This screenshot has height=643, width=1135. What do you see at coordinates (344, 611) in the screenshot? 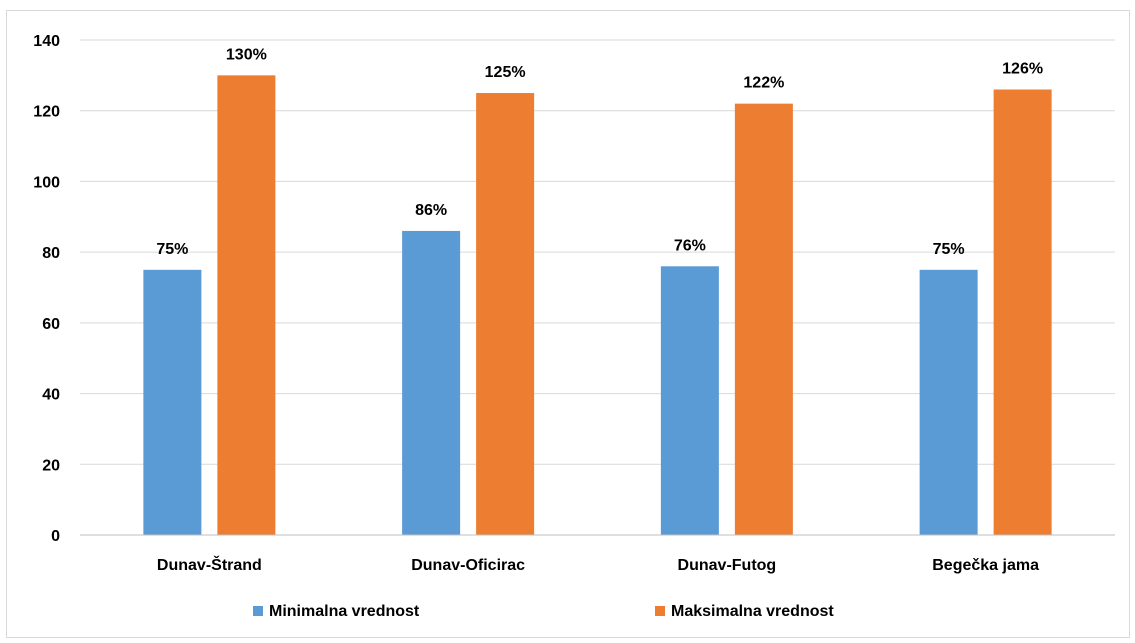
I see `legend-label: Minimalna vrednost` at bounding box center [344, 611].